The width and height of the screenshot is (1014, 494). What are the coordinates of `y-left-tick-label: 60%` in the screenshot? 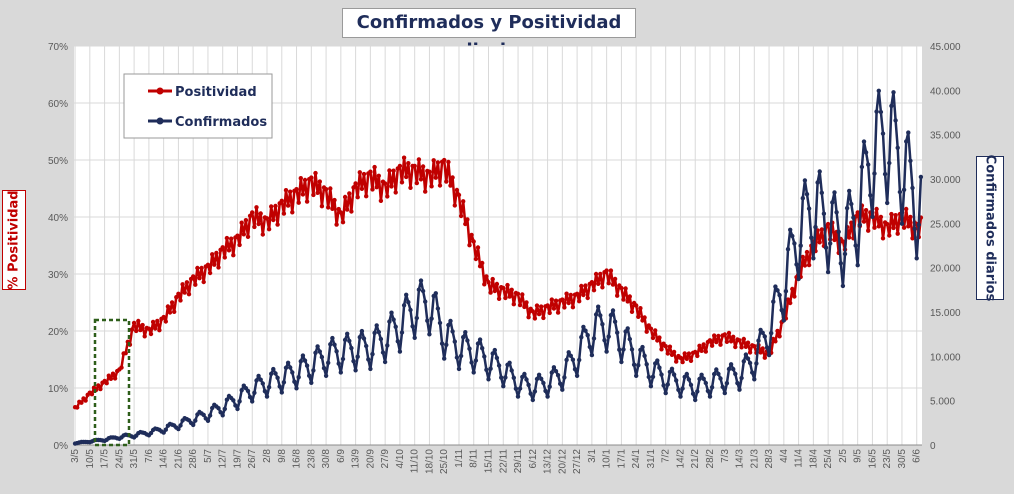 It's located at (58, 104).